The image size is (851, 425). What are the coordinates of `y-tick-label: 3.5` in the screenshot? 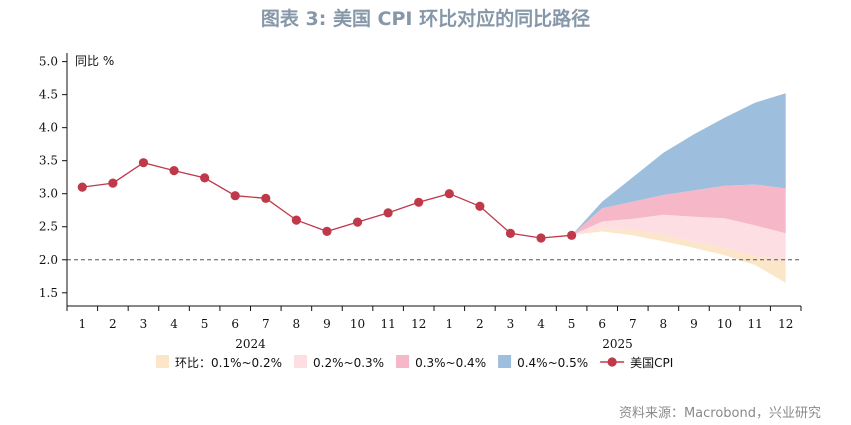 It's located at (48, 161).